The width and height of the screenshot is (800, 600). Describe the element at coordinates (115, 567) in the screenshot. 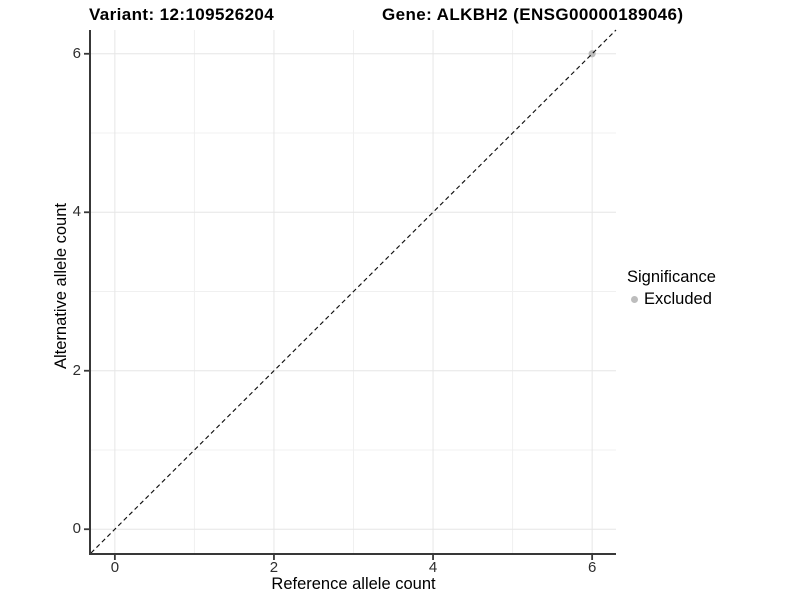

I see `x-tick-label: 0` at that location.